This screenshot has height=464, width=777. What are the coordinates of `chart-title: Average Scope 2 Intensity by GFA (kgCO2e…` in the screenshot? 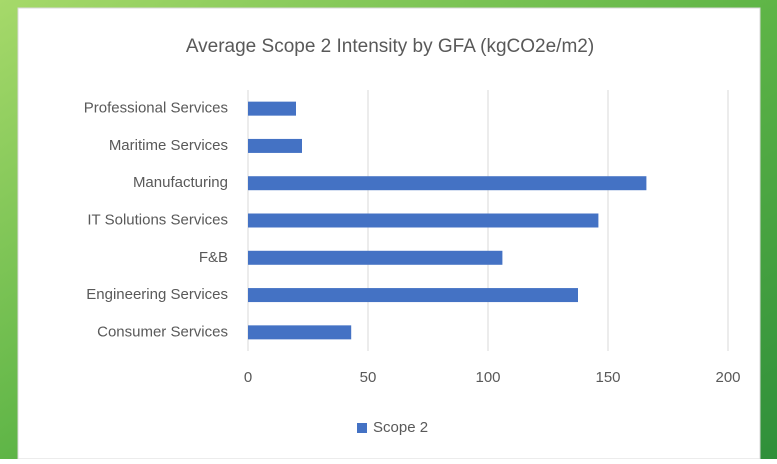 It's located at (390, 46).